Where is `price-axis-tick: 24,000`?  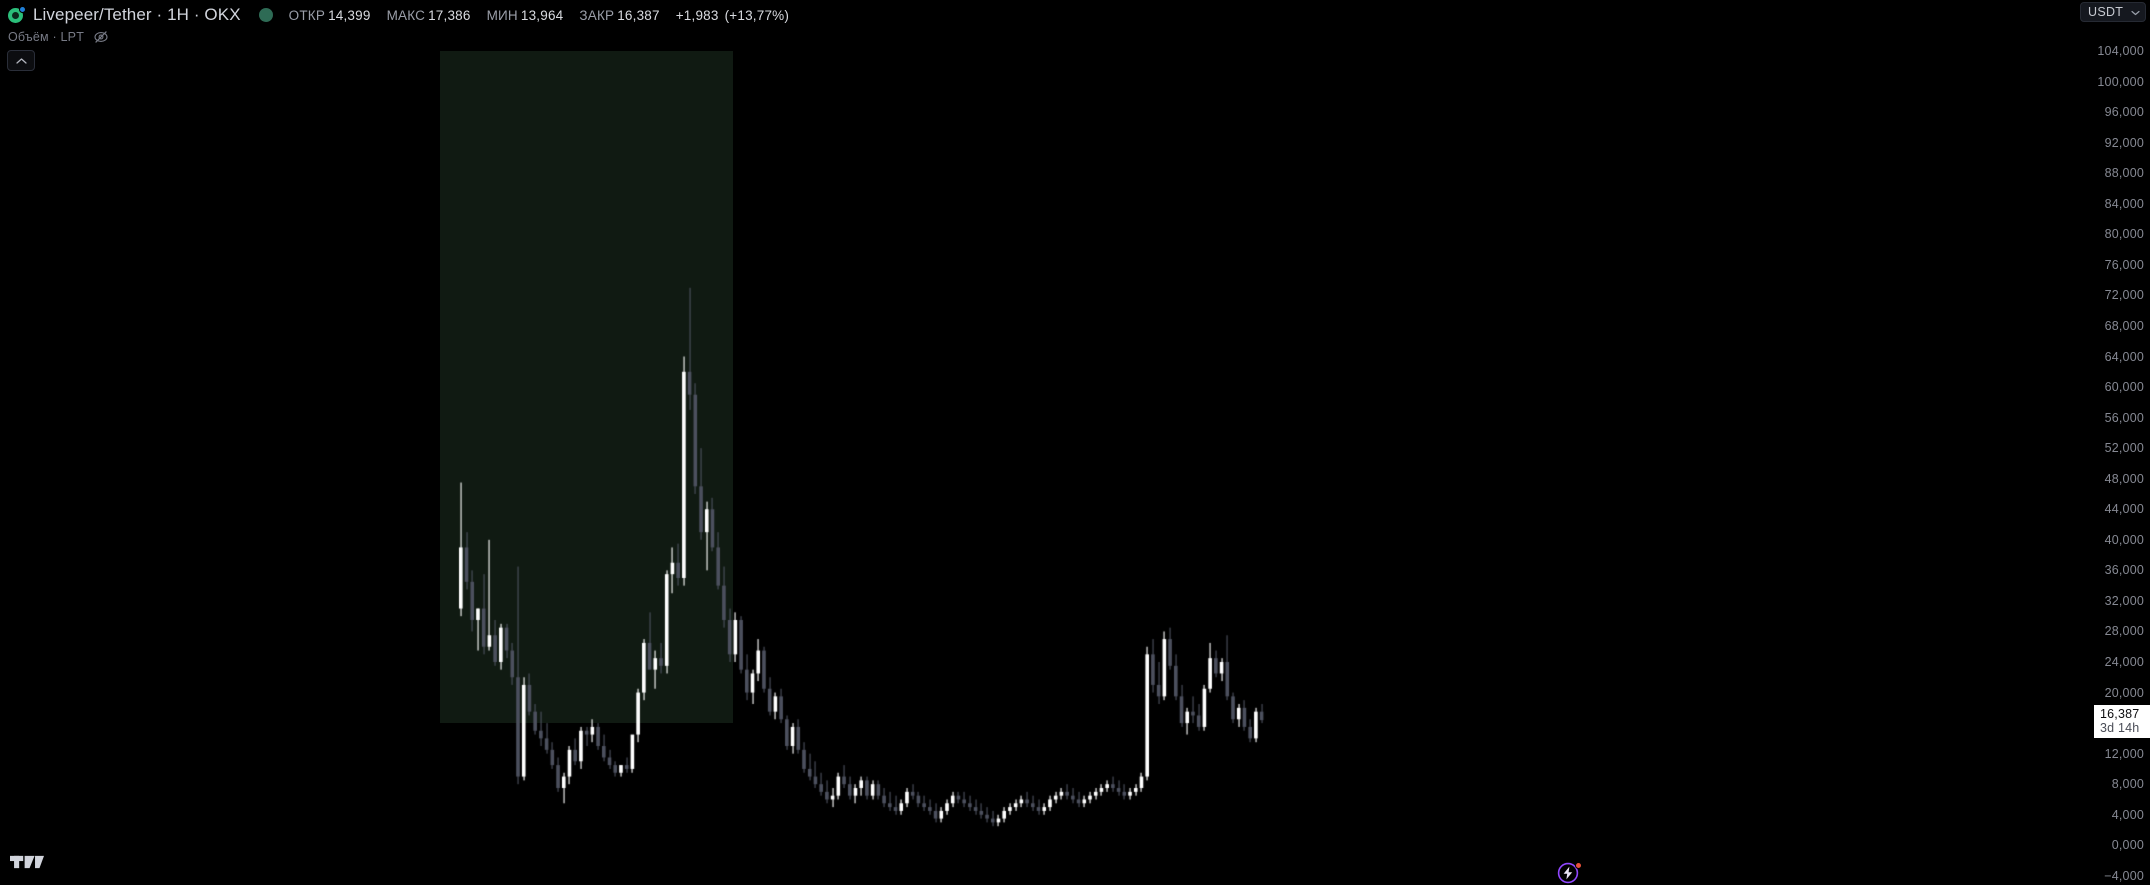 price-axis-tick: 24,000 is located at coordinates (2124, 662).